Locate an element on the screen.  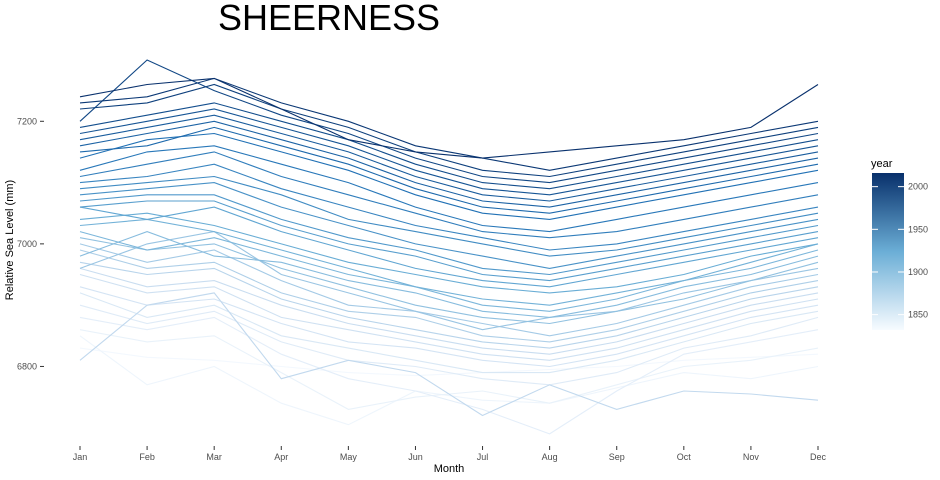
color-legend: year 1850 1900 1950 2000 is located at coordinates (899, 244).